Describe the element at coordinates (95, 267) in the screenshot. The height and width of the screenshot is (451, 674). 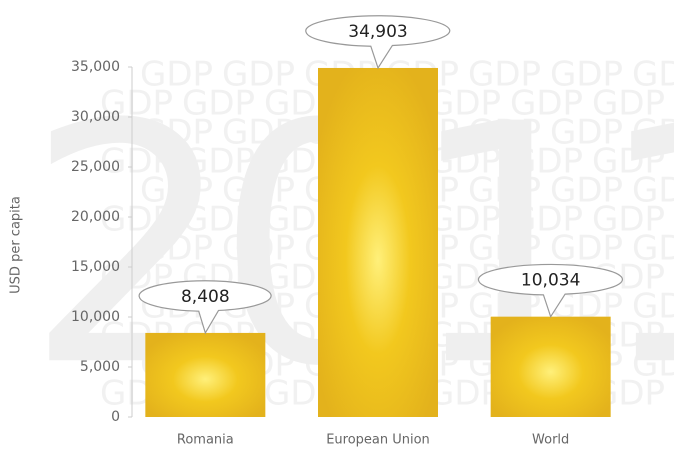
I see `y-tick-label: 15,000` at that location.